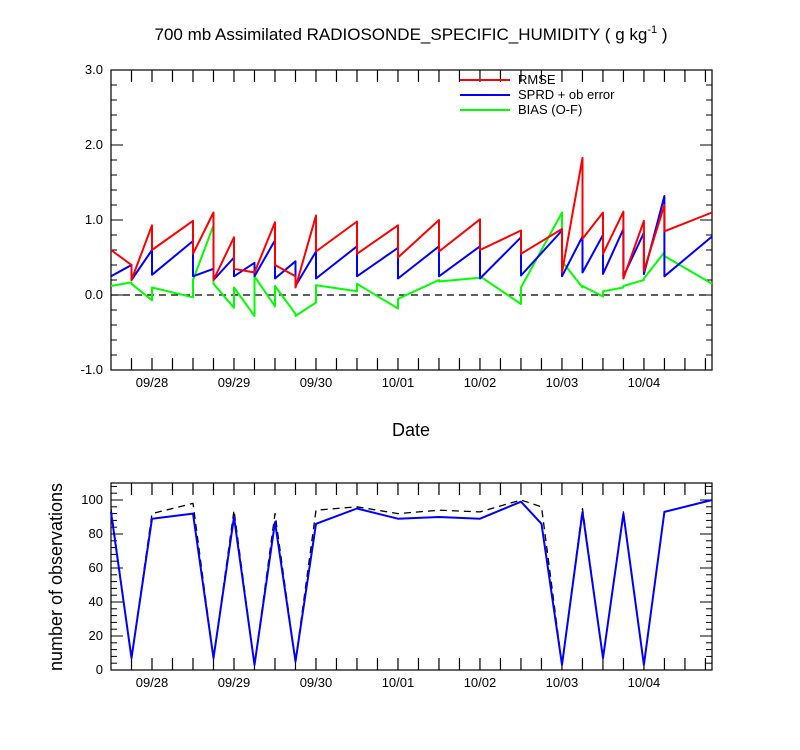 This screenshot has width=800, height=750. Describe the element at coordinates (96, 601) in the screenshot. I see `y-tick-label: 40` at that location.